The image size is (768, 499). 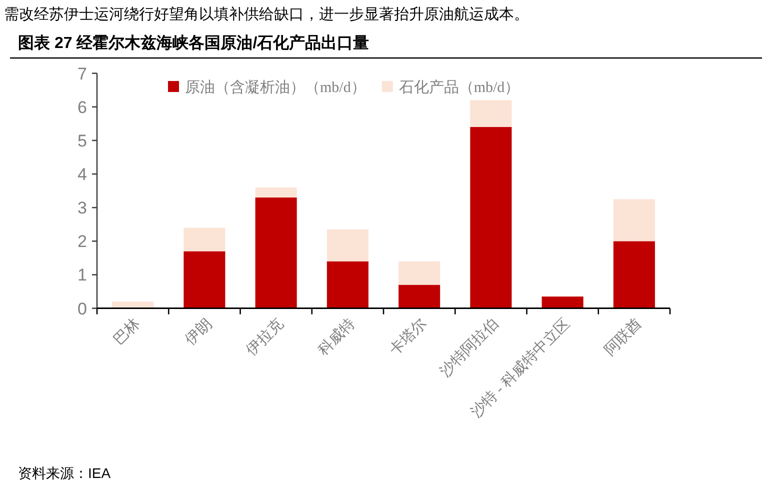 I want to click on y-tick-label: 5, so click(x=82, y=140).